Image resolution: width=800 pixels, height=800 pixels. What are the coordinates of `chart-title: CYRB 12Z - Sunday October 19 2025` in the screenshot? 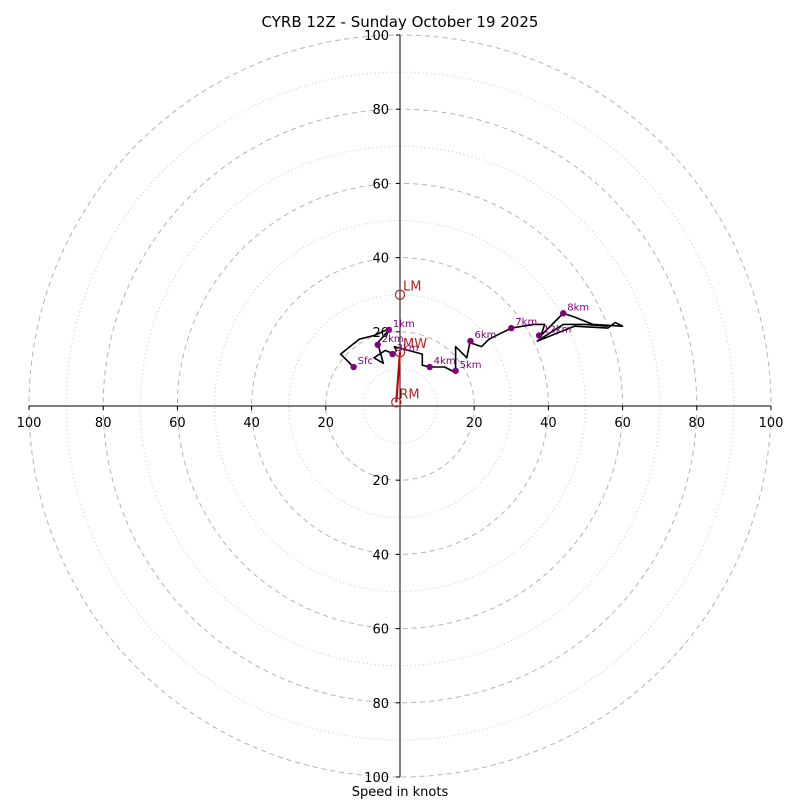 It's located at (400, 22).